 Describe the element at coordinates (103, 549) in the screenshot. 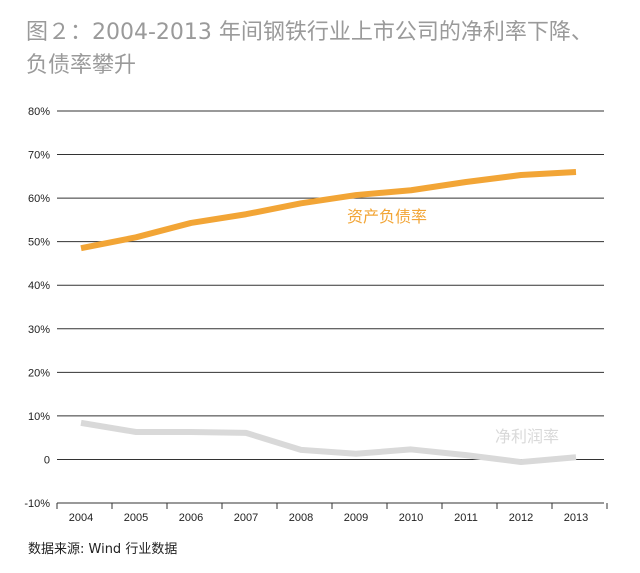

I see `data-source-note: 数据来源: Wind 行业数据` at that location.